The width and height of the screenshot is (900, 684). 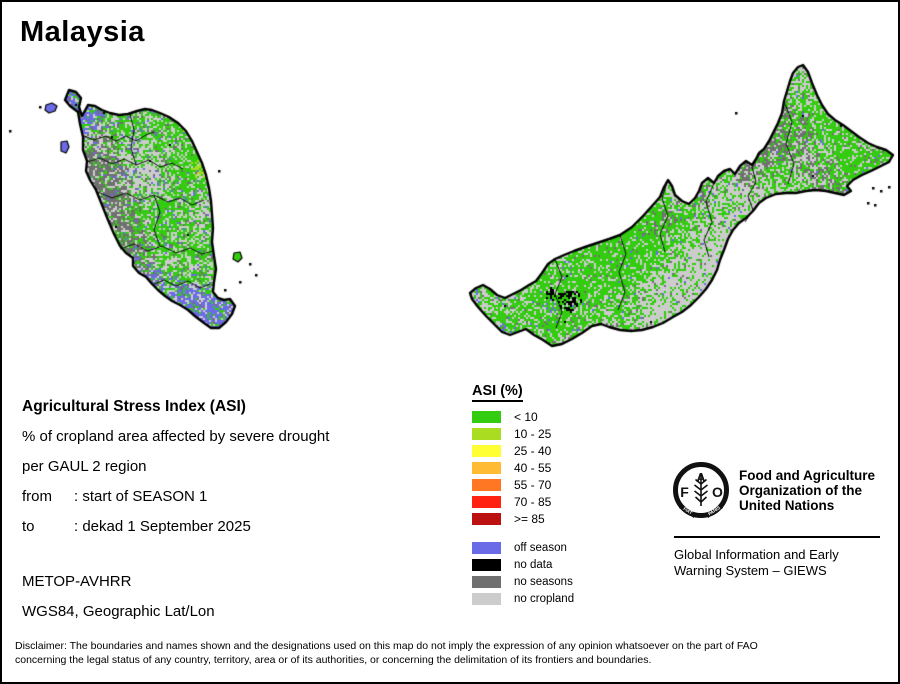 I want to click on from-value: : start of SEASON 1, so click(x=141, y=496).